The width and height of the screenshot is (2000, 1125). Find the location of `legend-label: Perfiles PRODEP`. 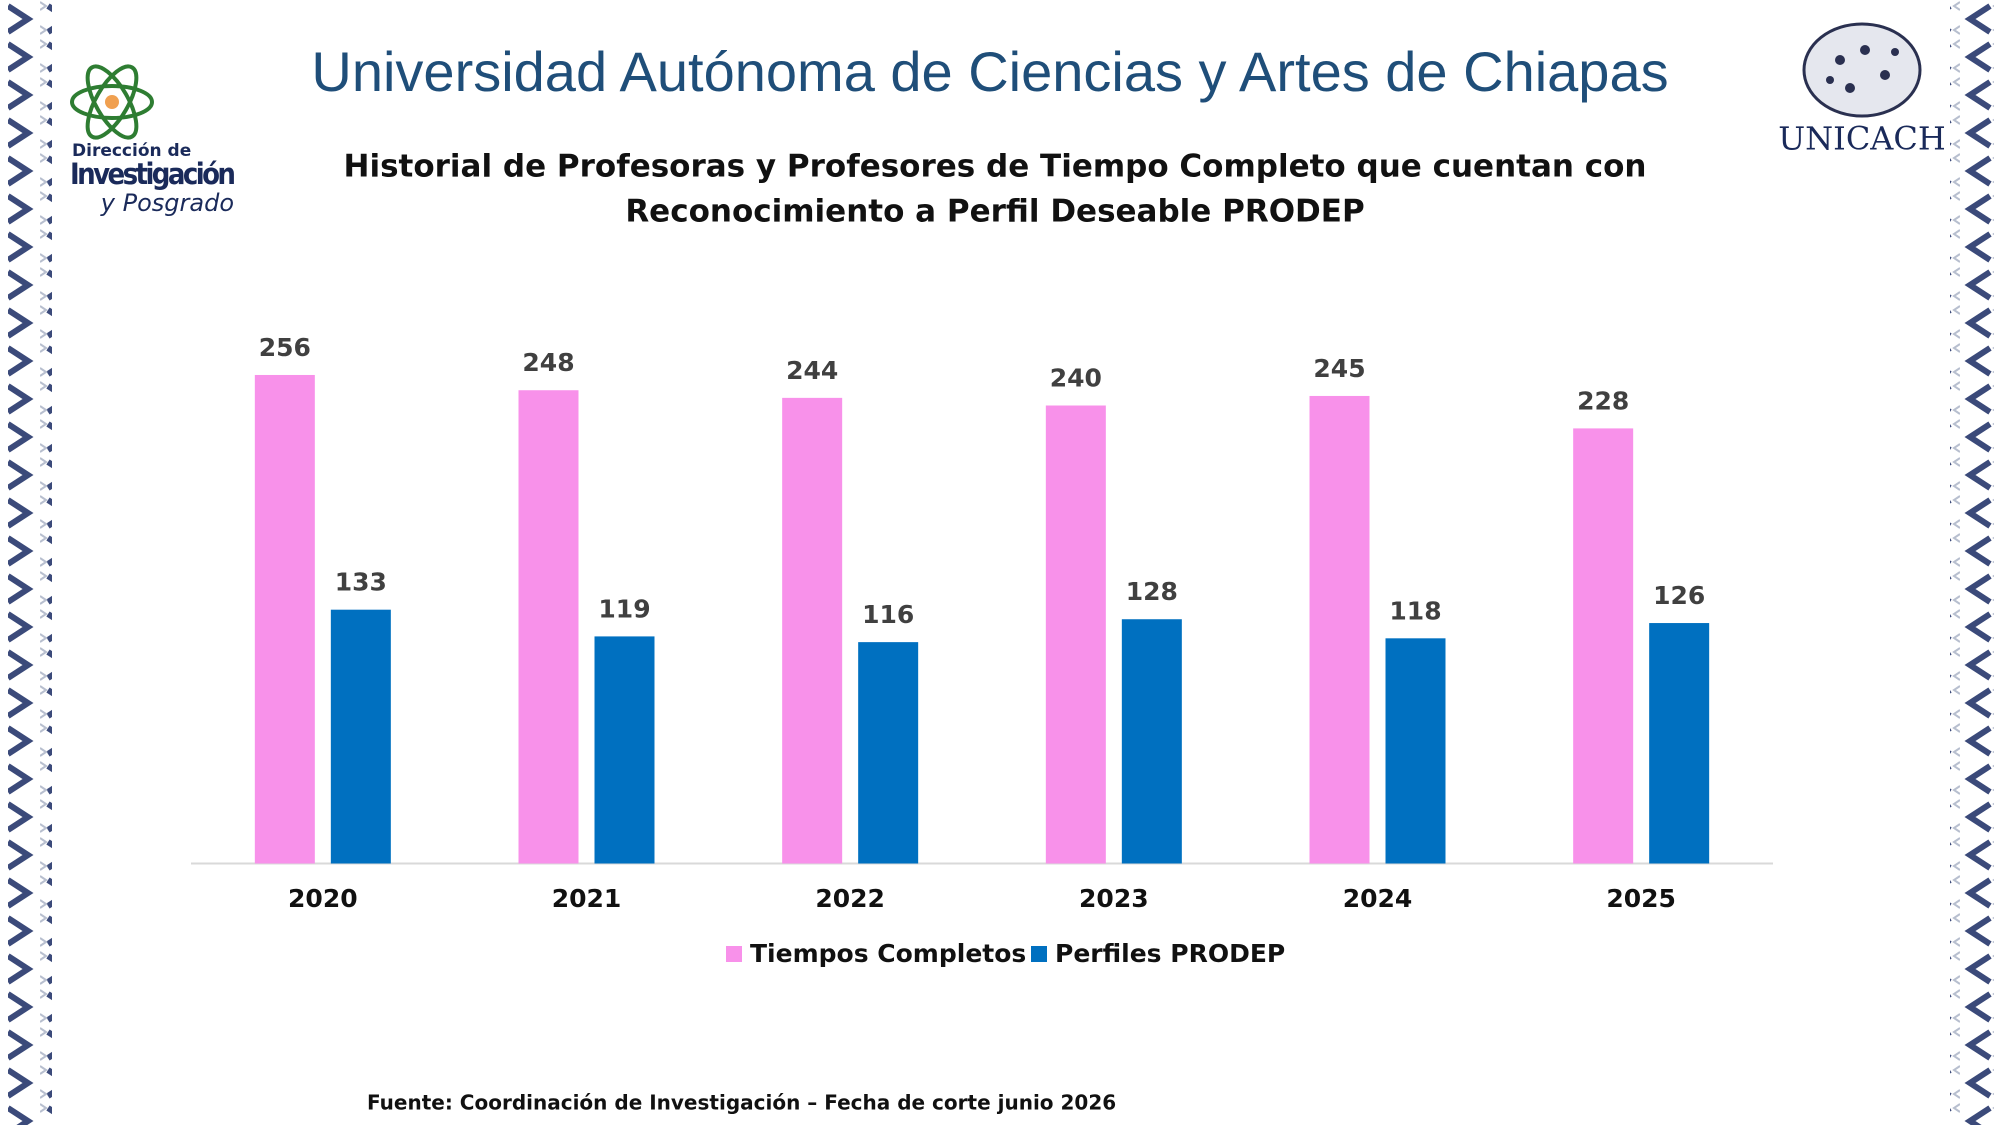

legend-label: Perfiles PRODEP is located at coordinates (1170, 953).